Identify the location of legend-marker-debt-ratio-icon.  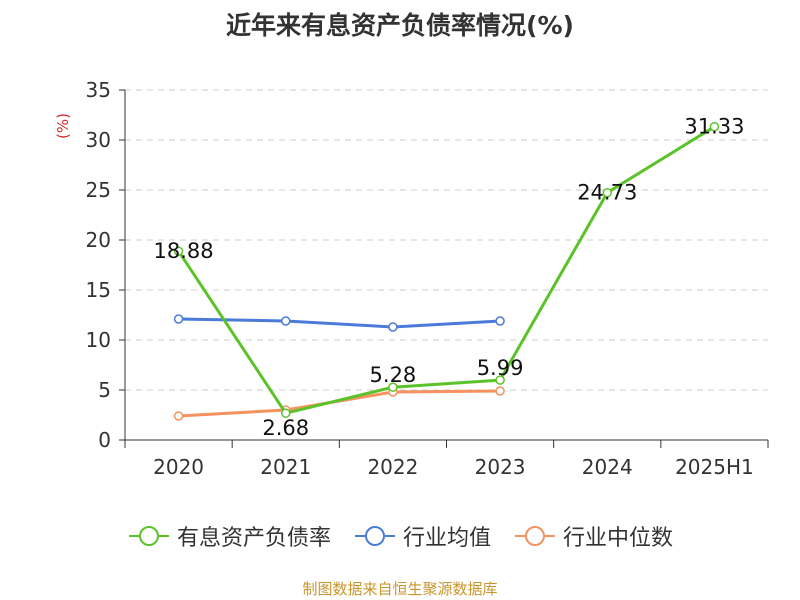
(148, 536).